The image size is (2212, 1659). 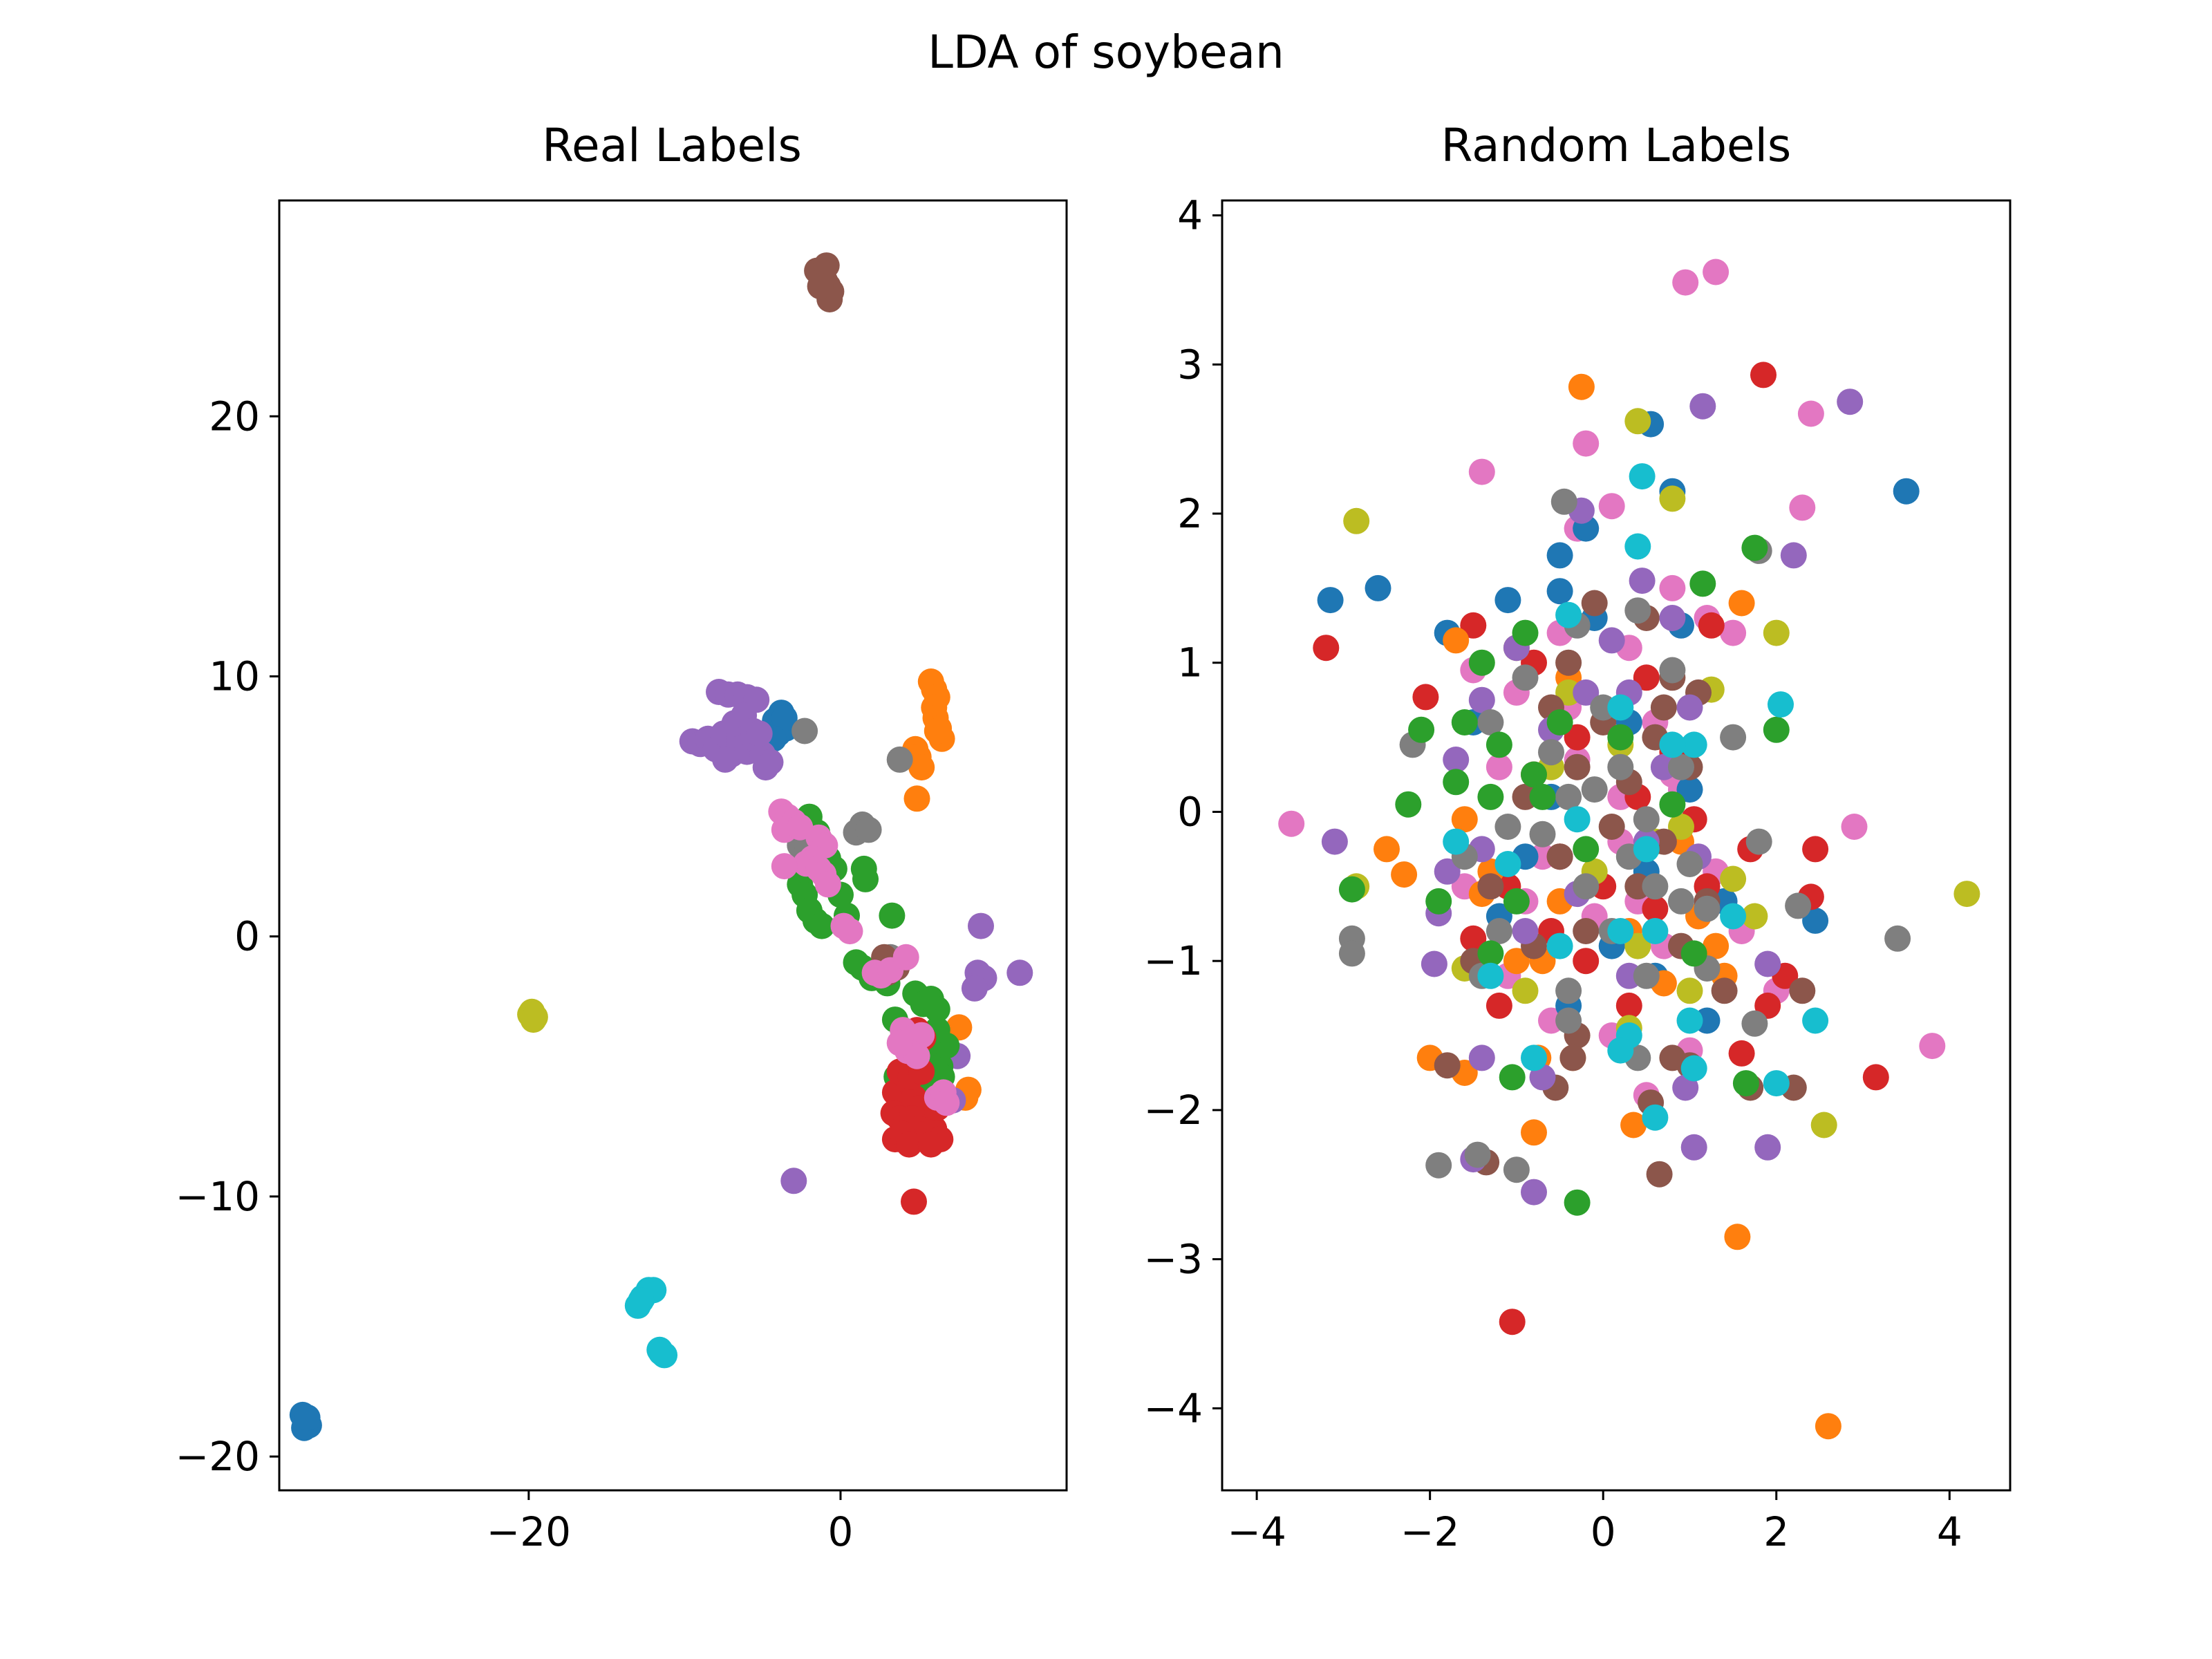 What do you see at coordinates (1776, 1531) in the screenshot?
I see `x-tick-label-random-labels-3: 2` at bounding box center [1776, 1531].